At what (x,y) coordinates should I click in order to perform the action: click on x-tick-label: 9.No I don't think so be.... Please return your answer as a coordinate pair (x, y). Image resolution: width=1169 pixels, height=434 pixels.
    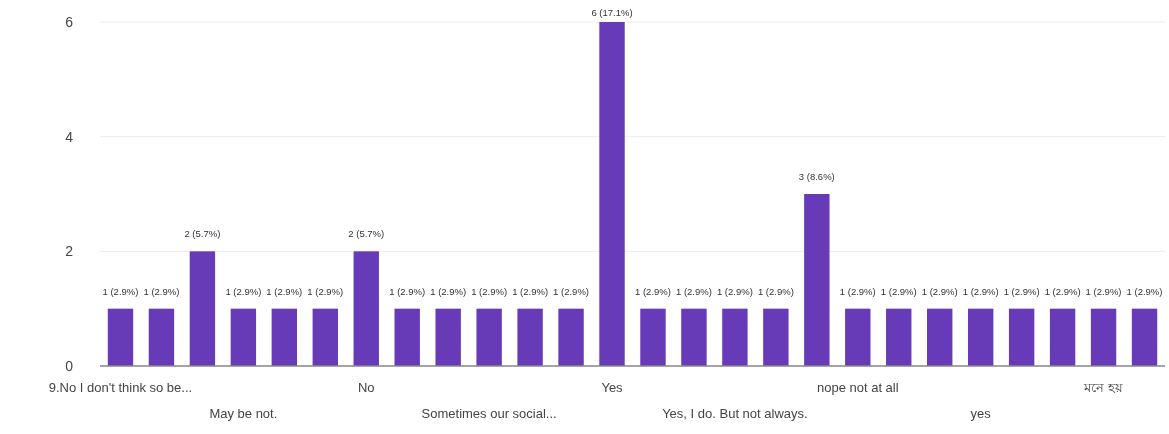
    Looking at the image, I should click on (120, 387).